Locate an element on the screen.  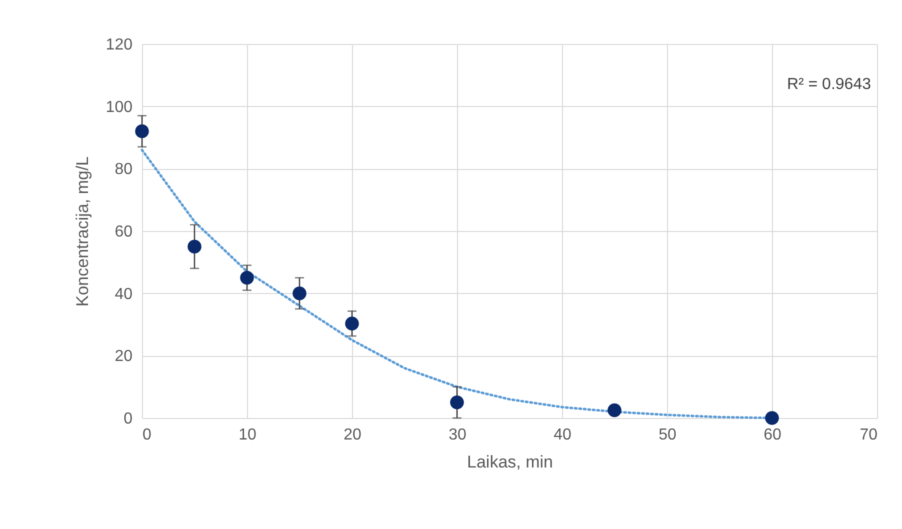
x-tick-label: 20 is located at coordinates (353, 435).